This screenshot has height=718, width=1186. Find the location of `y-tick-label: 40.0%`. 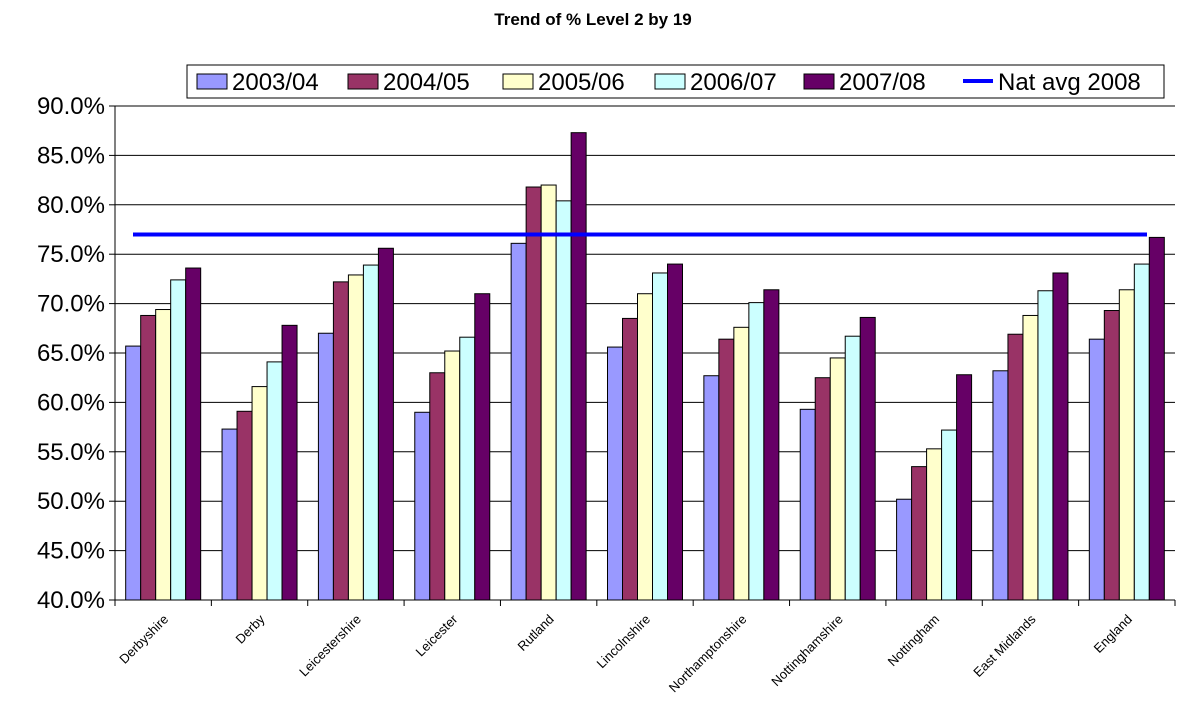

y-tick-label: 40.0% is located at coordinates (71, 600).